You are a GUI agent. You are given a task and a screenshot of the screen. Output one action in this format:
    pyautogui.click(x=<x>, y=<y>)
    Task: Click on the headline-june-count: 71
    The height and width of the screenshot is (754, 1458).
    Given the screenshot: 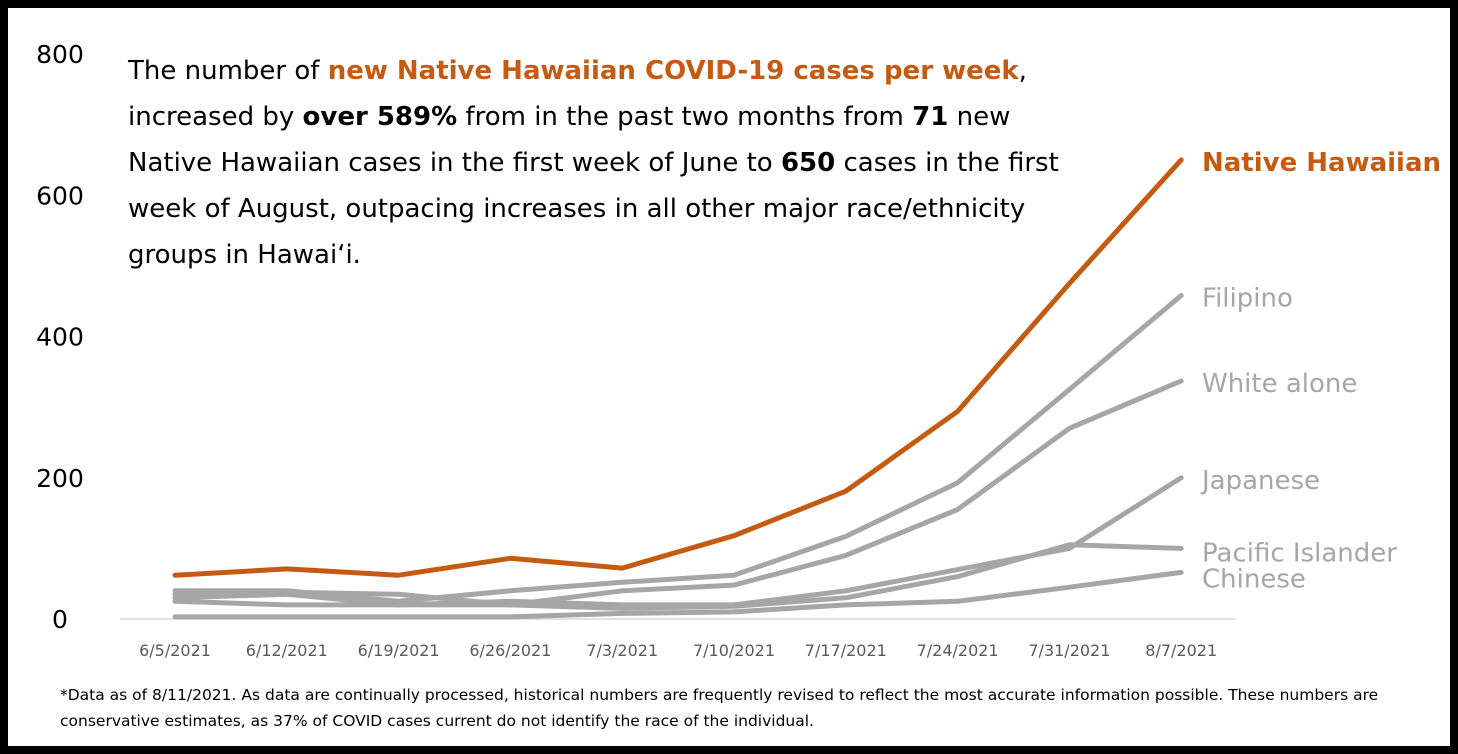 What is the action you would take?
    pyautogui.click(x=930, y=117)
    